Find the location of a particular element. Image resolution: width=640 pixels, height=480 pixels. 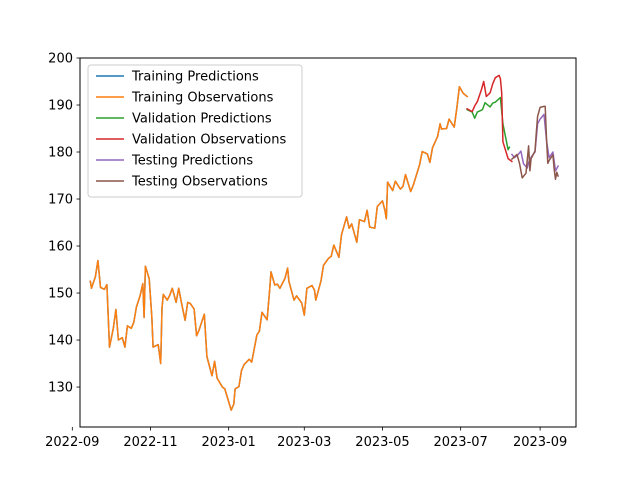

legend-label-1: Training Observations is located at coordinates (202, 98).